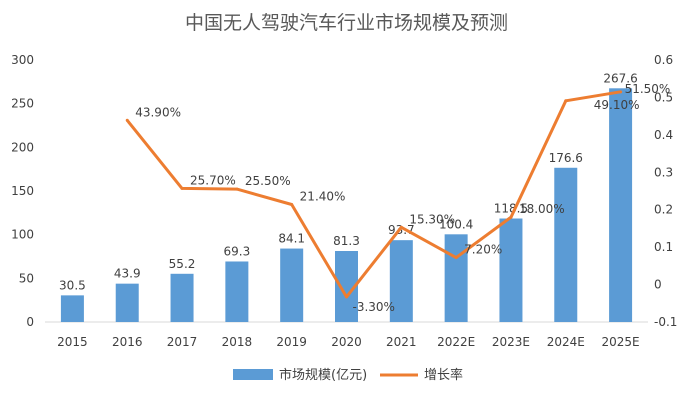  I want to click on bar-data-label: 267.6, so click(620, 78).